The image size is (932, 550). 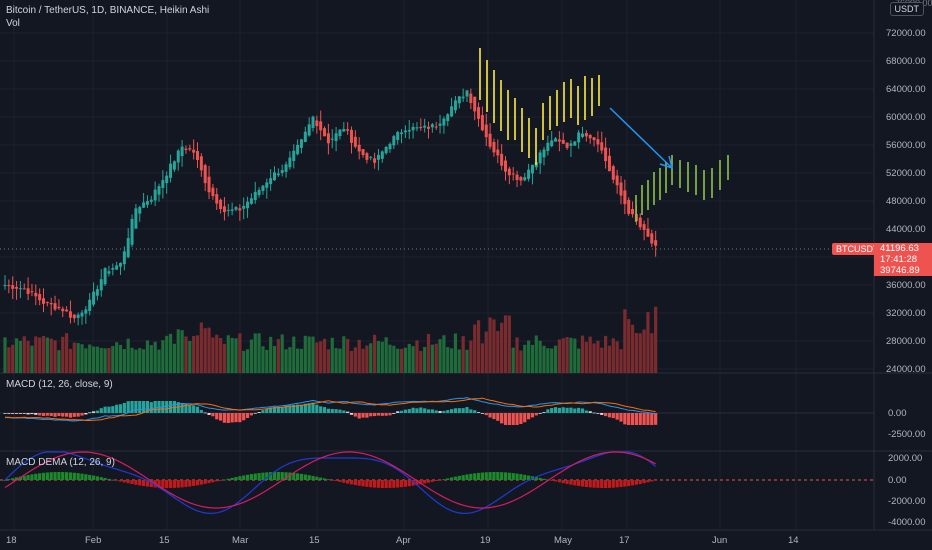 I want to click on currency-button: USDT, so click(x=906, y=9).